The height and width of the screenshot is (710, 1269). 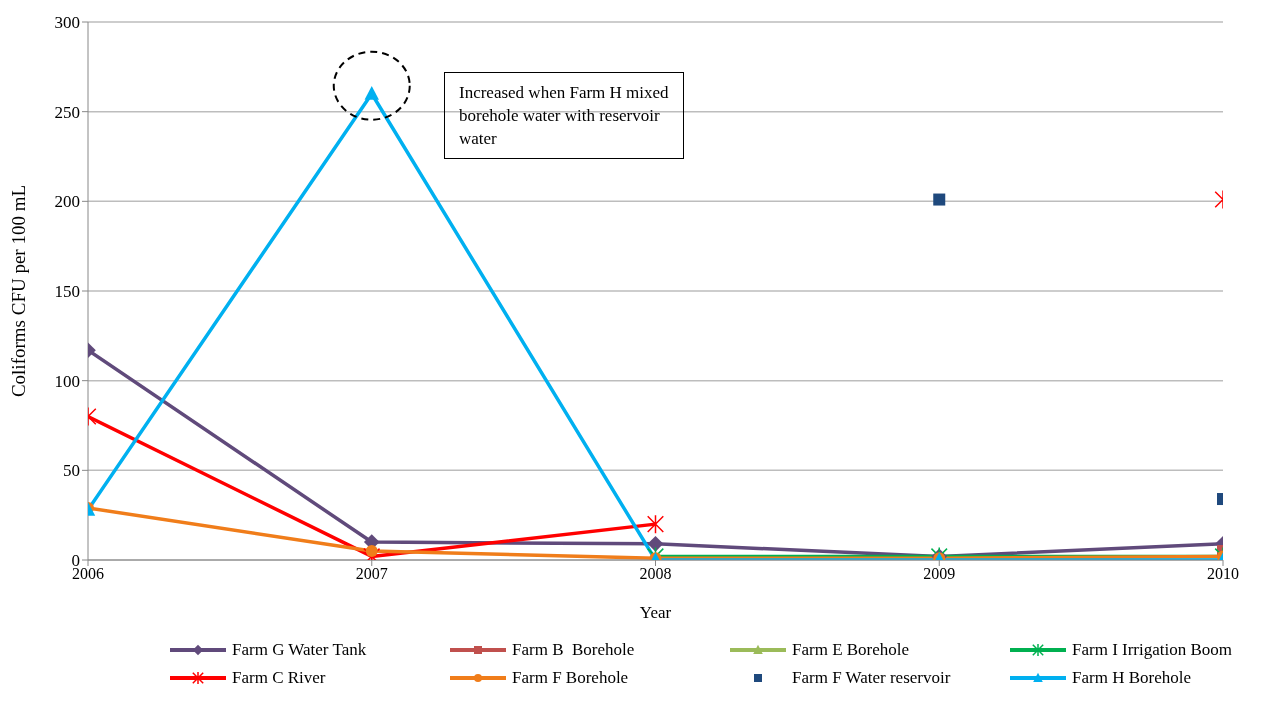 I want to click on y-tick-label: 250, so click(x=67, y=112).